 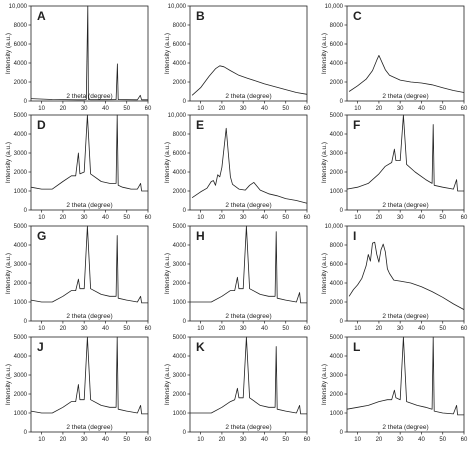 What do you see at coordinates (356, 125) in the screenshot?
I see `panel-letter: F` at bounding box center [356, 125].